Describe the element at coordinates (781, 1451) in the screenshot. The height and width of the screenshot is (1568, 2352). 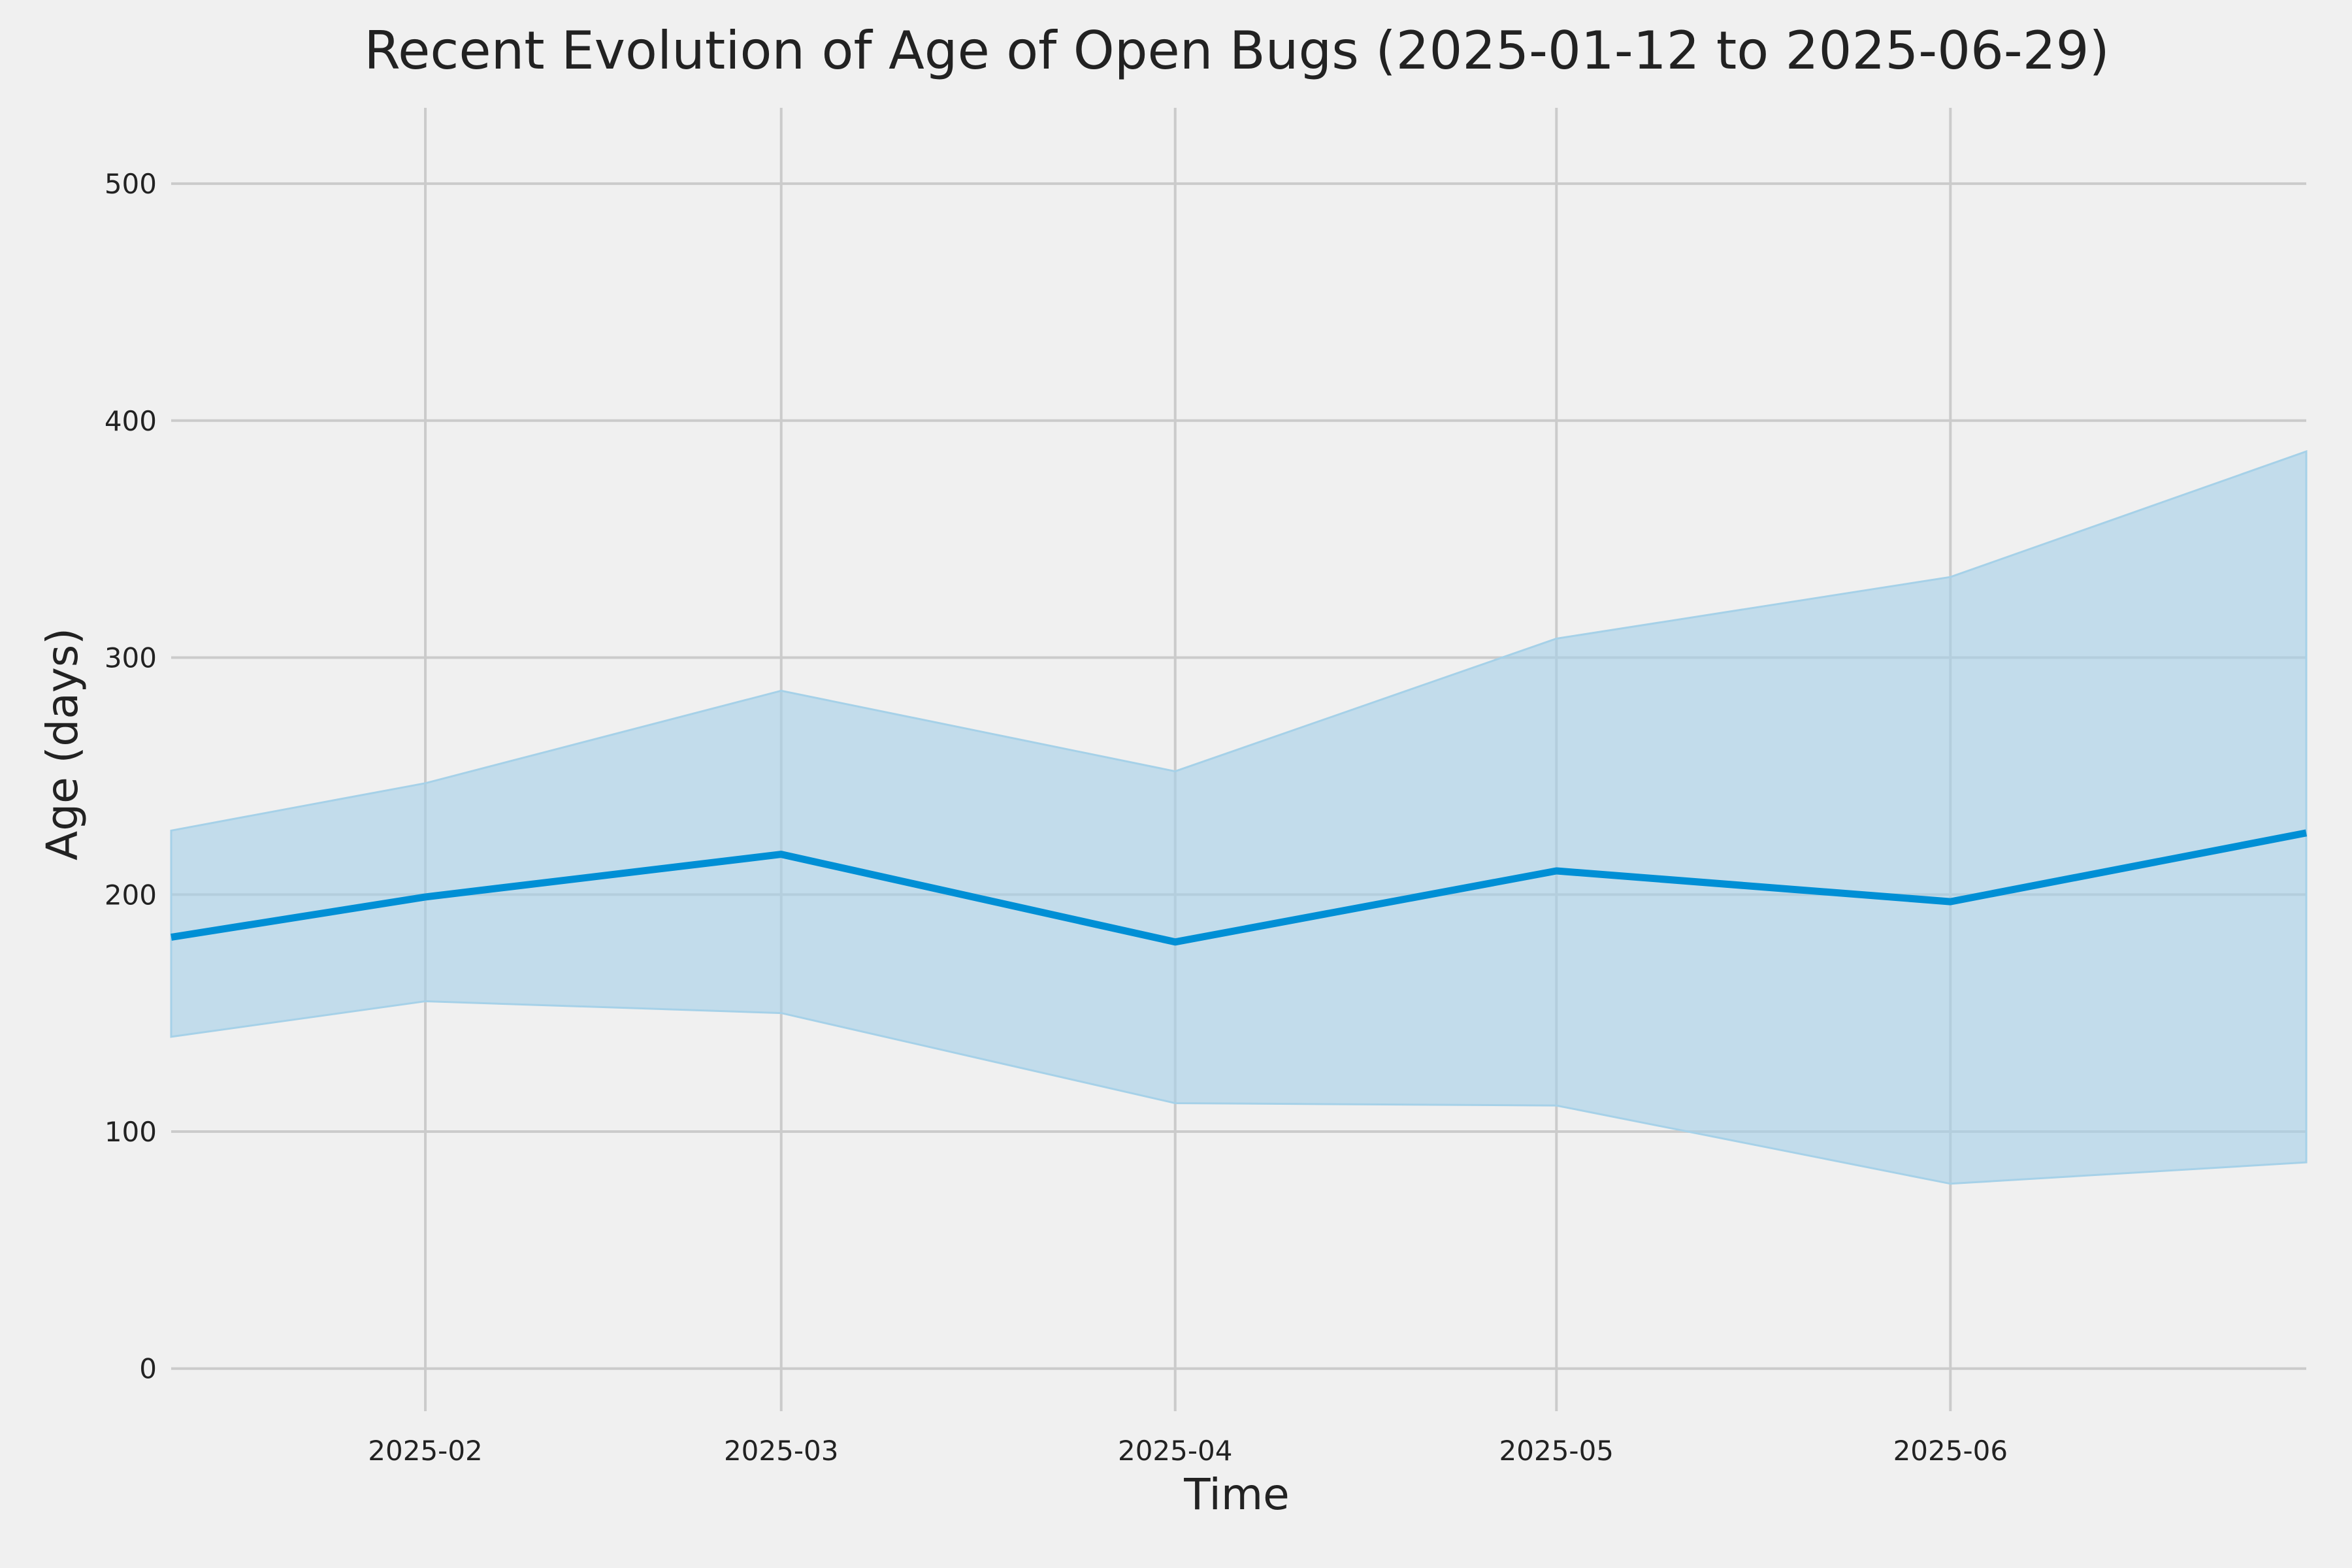
I see `x-tick-label: 2025-03` at that location.